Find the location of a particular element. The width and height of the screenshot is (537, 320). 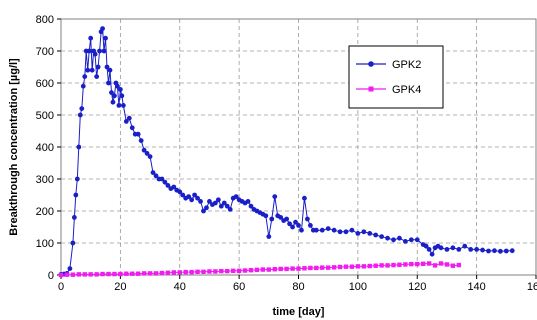

x-tick-label: 60 is located at coordinates (239, 287).